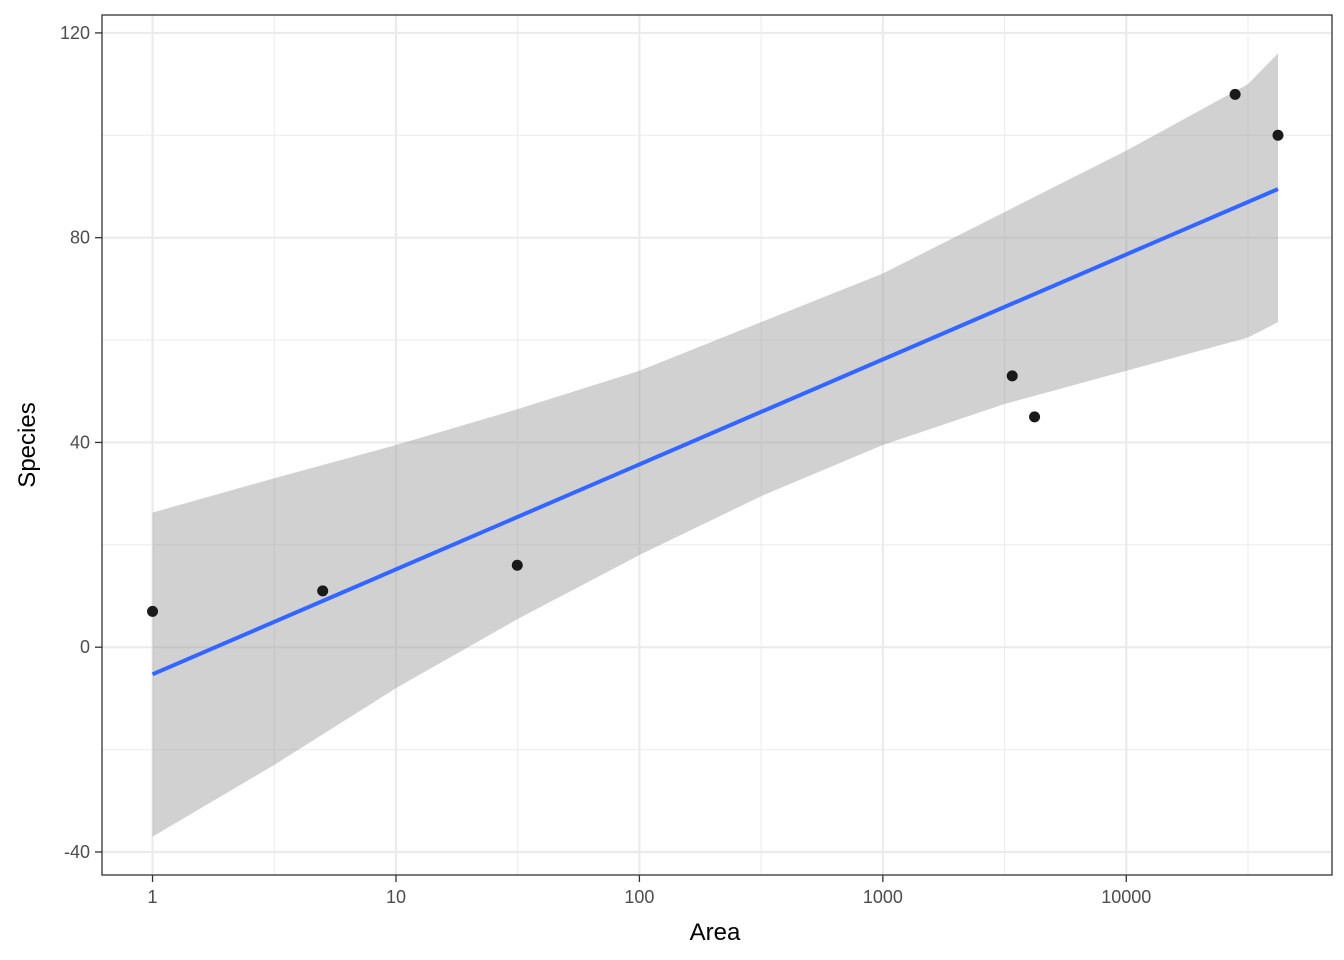 The height and width of the screenshot is (960, 1344). I want to click on y-tick-label: 80, so click(80, 238).